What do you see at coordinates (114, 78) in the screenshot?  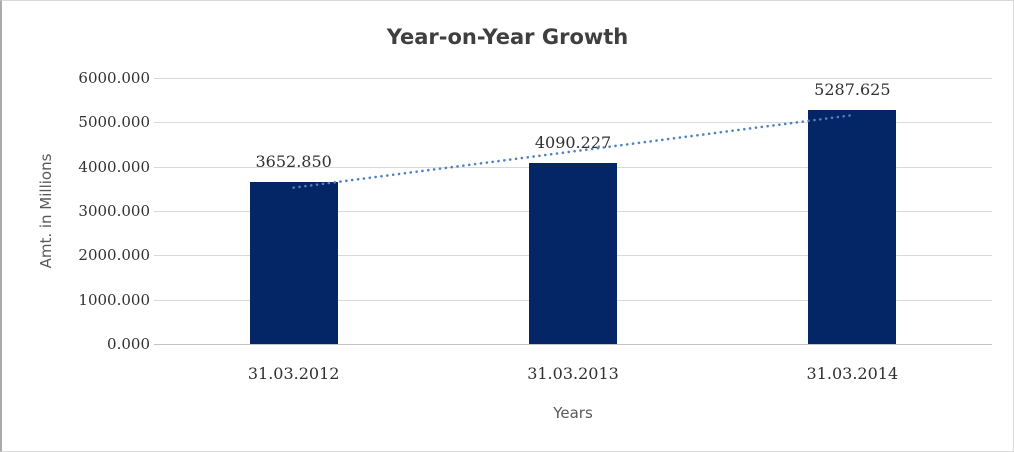 I see `y-tick-label: 6000.000` at bounding box center [114, 78].